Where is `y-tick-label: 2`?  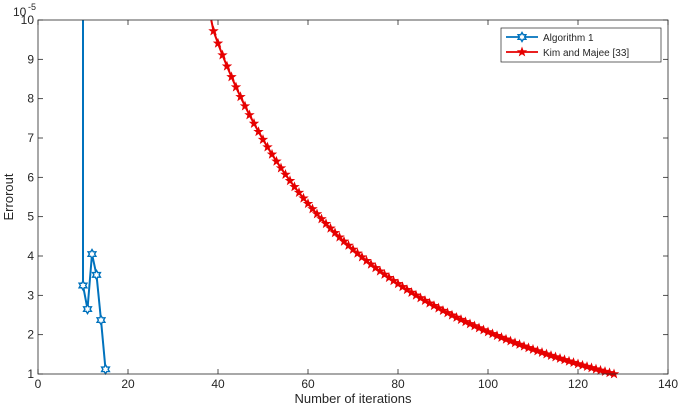 y-tick-label: 2 is located at coordinates (30, 335).